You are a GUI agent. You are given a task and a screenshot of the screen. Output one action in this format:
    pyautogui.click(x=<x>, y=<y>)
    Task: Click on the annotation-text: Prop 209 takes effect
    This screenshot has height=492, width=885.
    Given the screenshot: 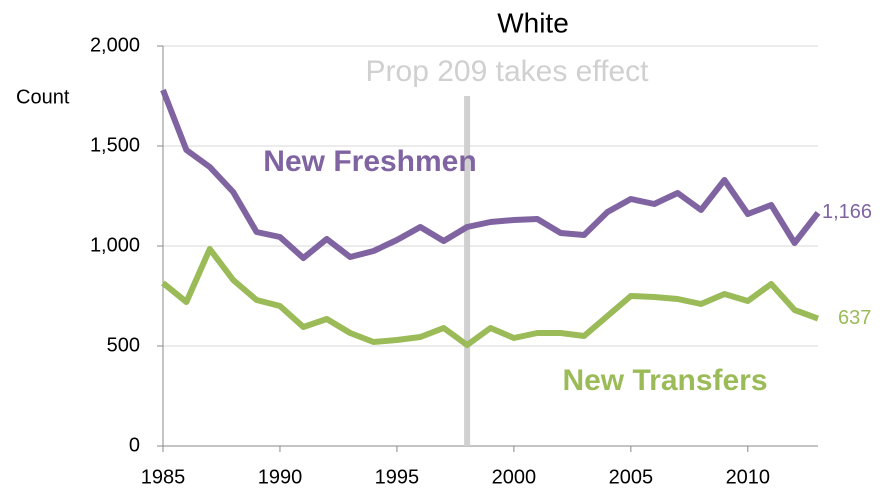 What is the action you would take?
    pyautogui.click(x=508, y=71)
    